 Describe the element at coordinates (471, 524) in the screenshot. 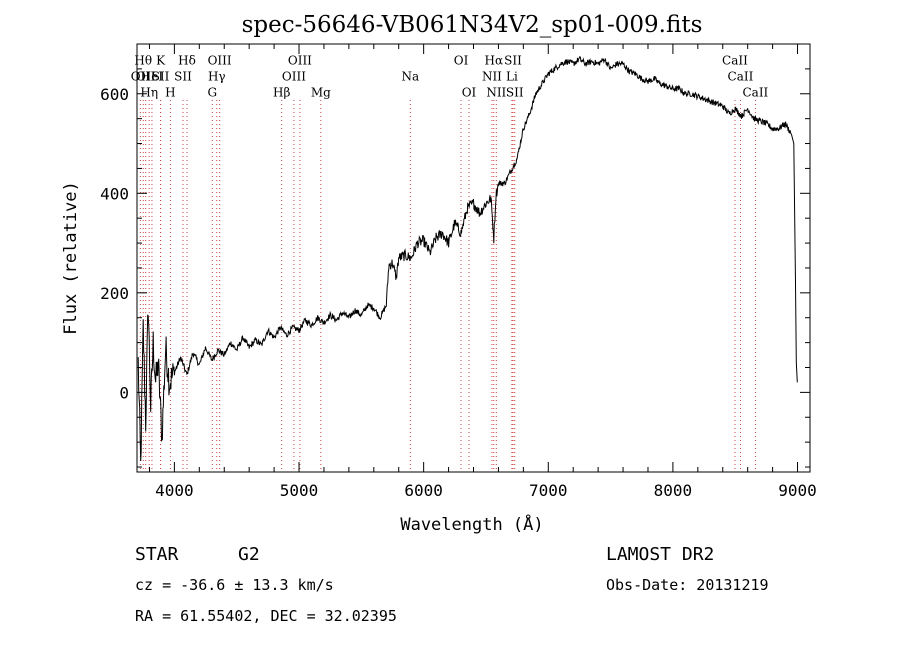

I see `x-axis-label: Wavelength (Å)` at that location.